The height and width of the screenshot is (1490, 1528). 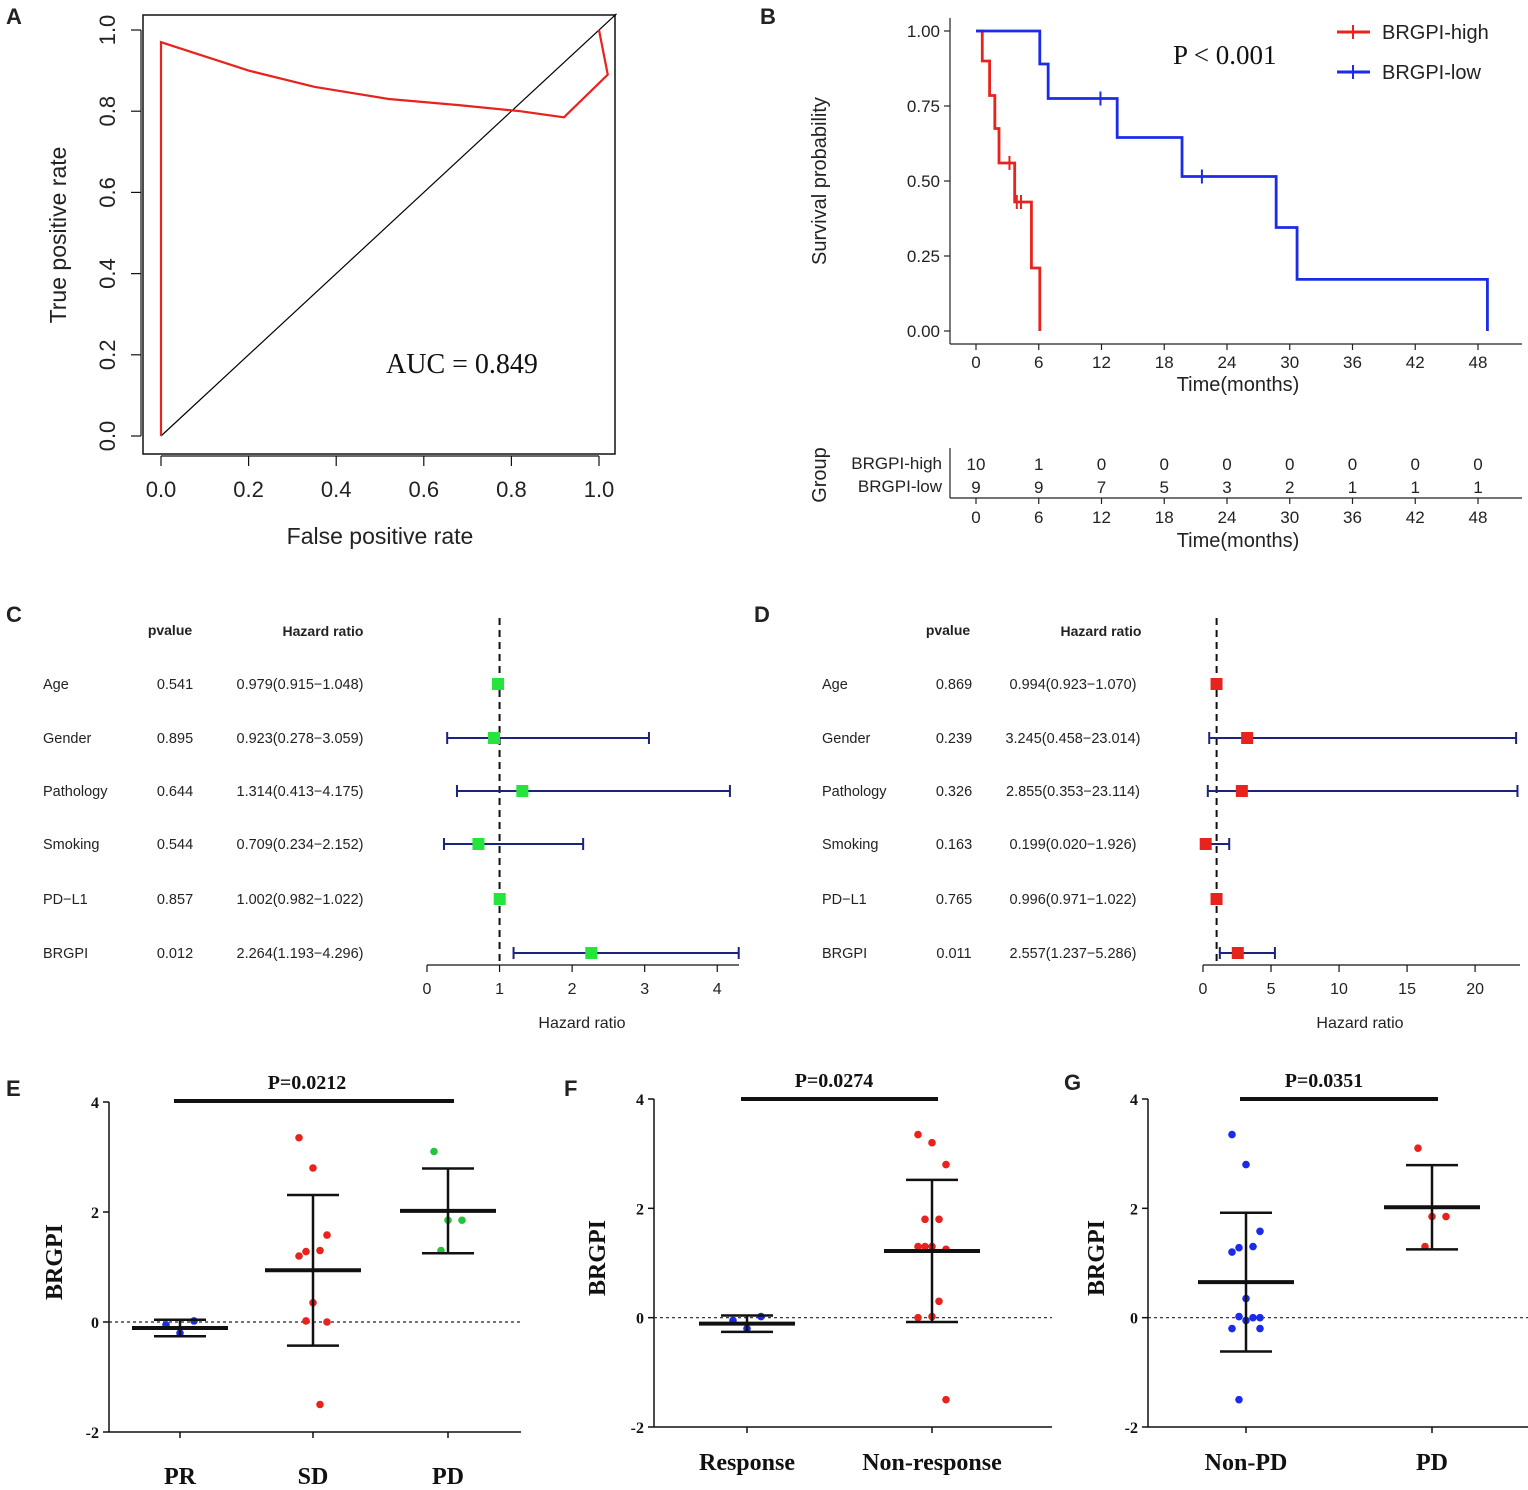 I want to click on dotplot-category-label-pd: PD, so click(x=1432, y=1463).